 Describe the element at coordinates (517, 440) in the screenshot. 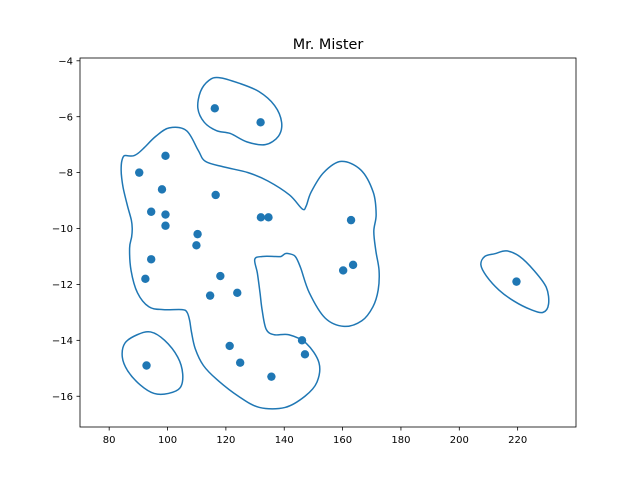

I see `x-tick-label: 220` at that location.